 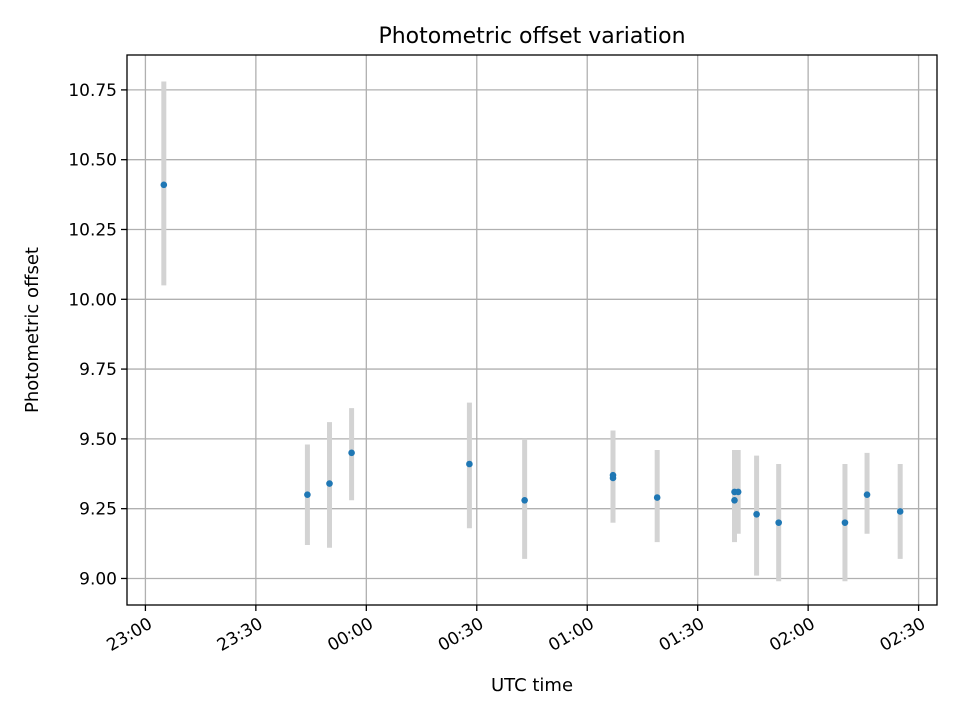 I want to click on y-axis: 9.00 9.25 9.50 9.75 10.00 10.25 10.50 10.75, so click(x=97, y=335).